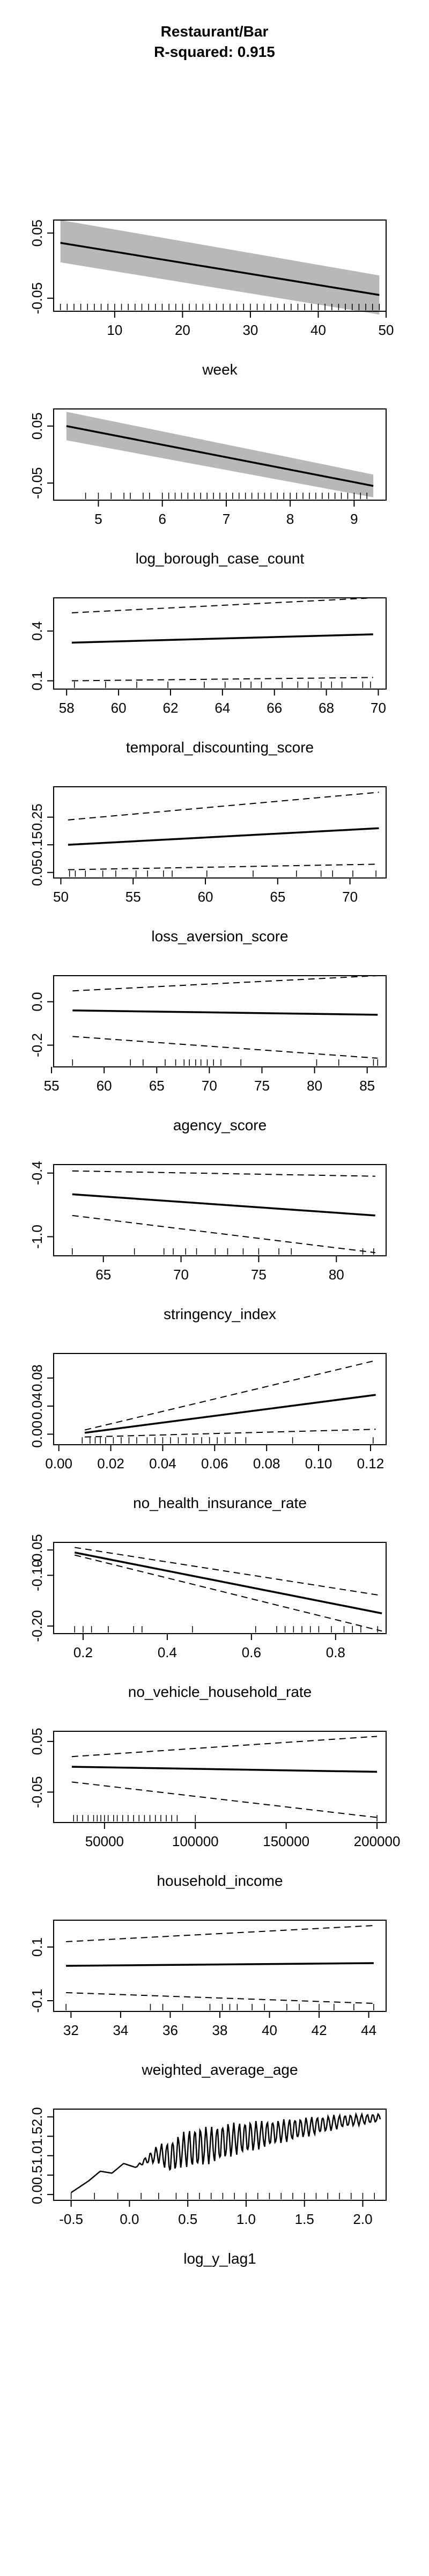 This screenshot has height=2576, width=429. Describe the element at coordinates (37, 1378) in the screenshot. I see `y-tick-label: 0.08` at that location.